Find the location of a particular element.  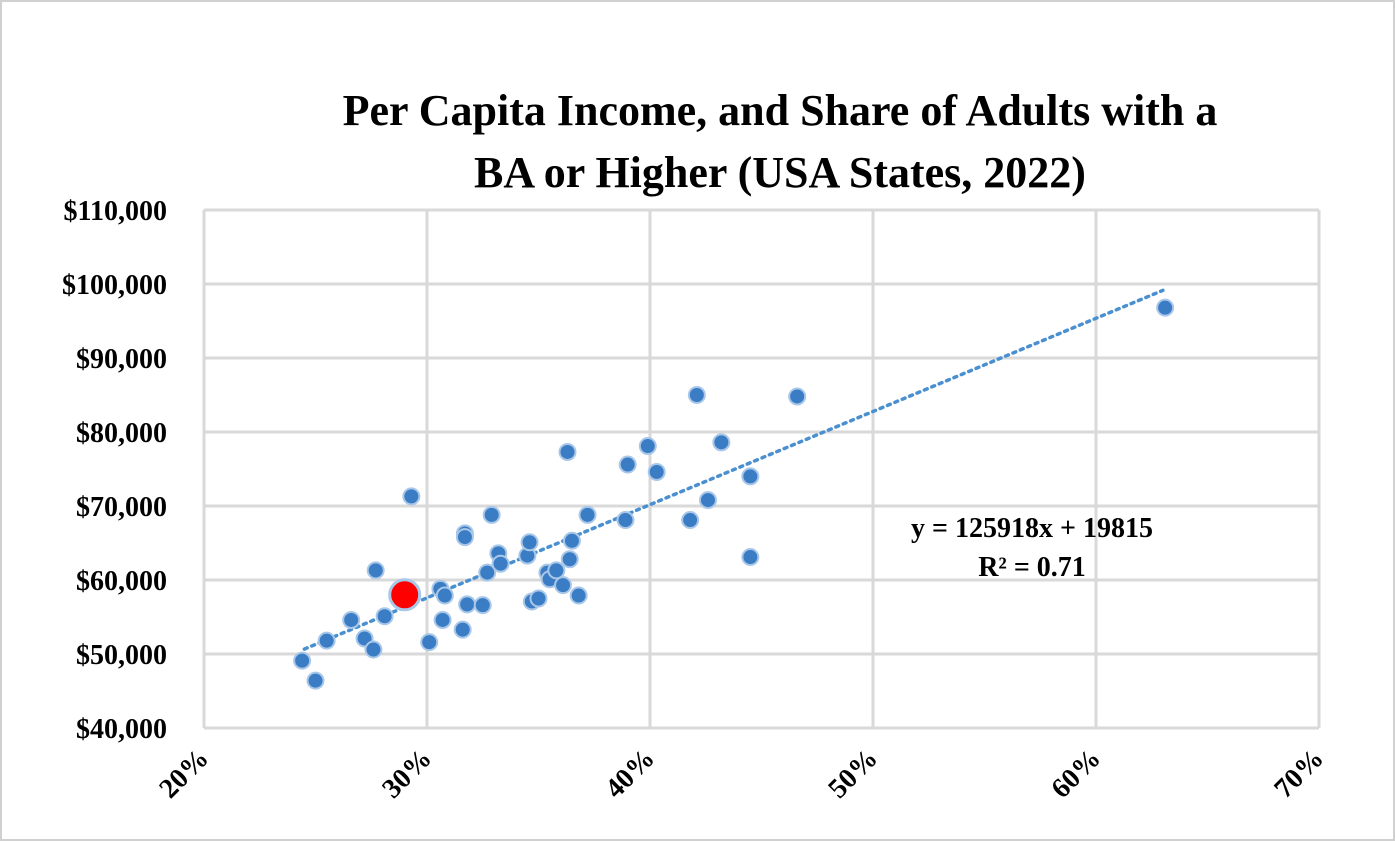

y-tick-label: $110,000 is located at coordinates (115, 211).